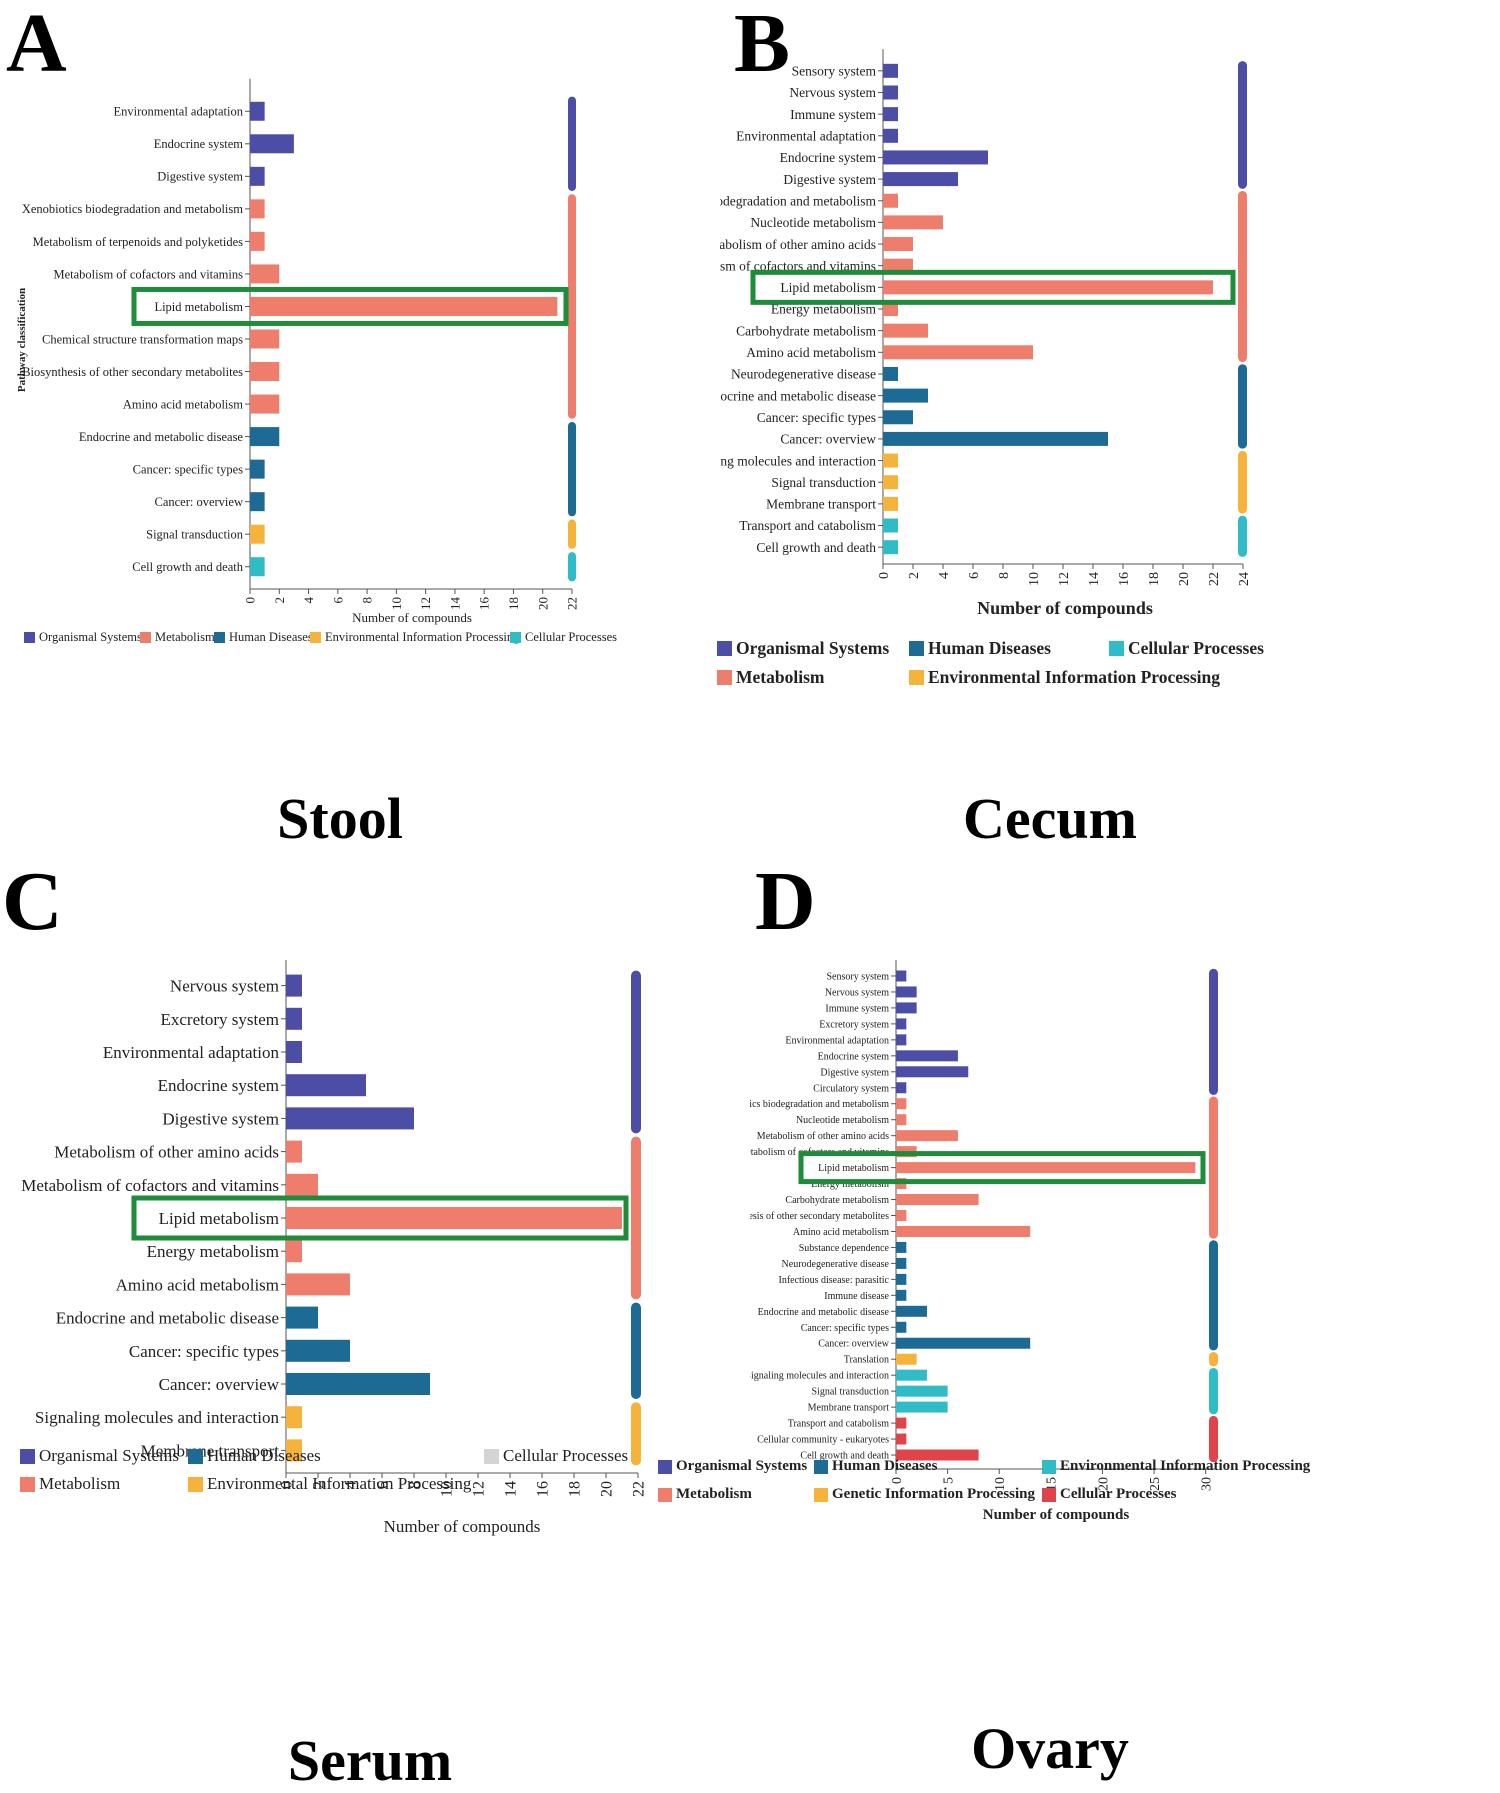  What do you see at coordinates (851, 1392) in the screenshot?
I see `category-label: Signal transduction` at bounding box center [851, 1392].